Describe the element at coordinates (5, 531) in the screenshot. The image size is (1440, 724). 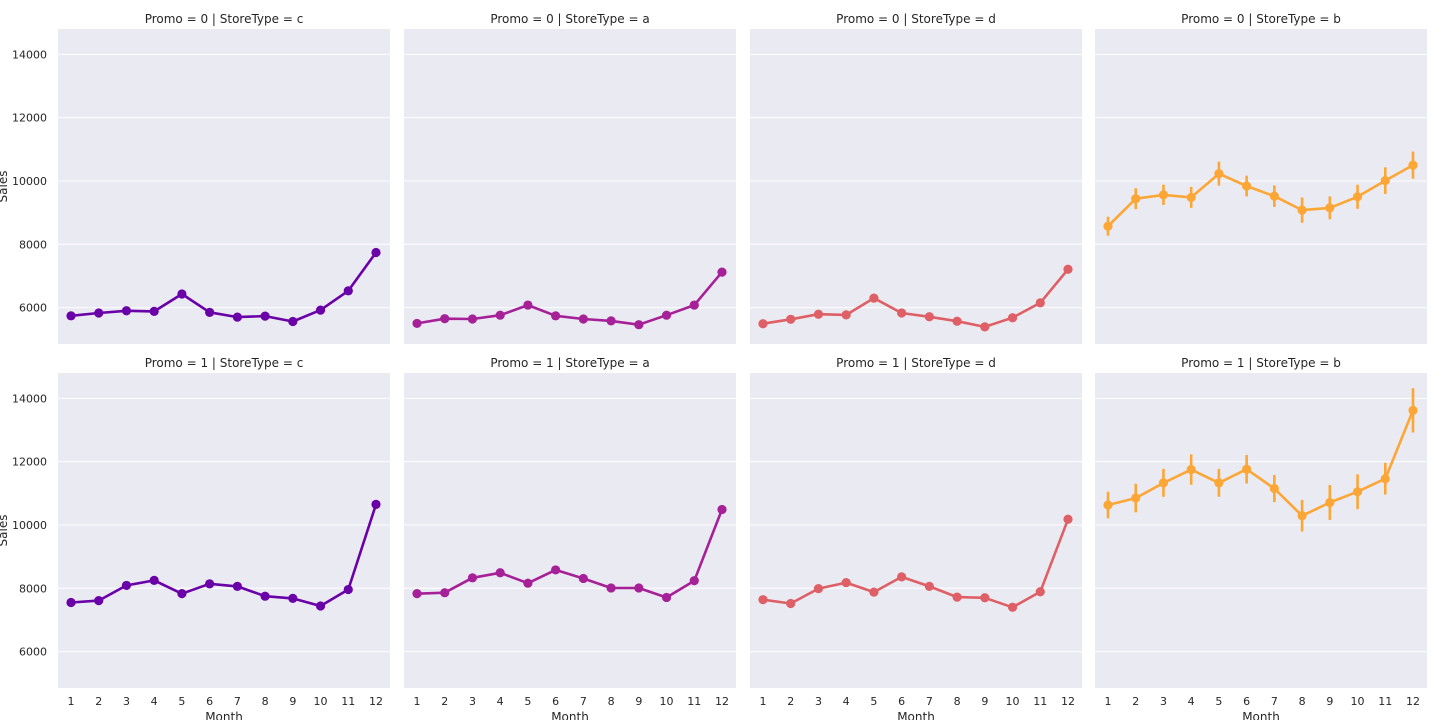
I see `y-axis-label: Sales` at that location.